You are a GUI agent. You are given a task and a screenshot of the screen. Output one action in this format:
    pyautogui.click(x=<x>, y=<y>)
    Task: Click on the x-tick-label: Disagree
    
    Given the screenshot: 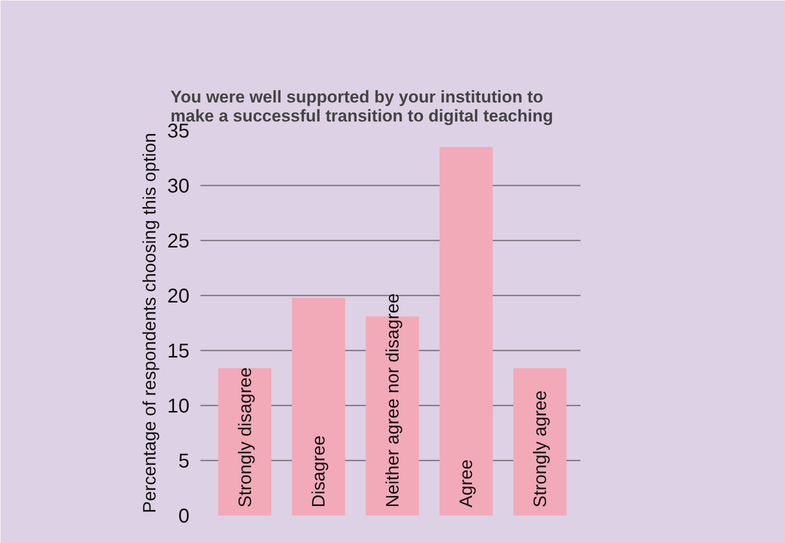 What is the action you would take?
    pyautogui.click(x=318, y=471)
    